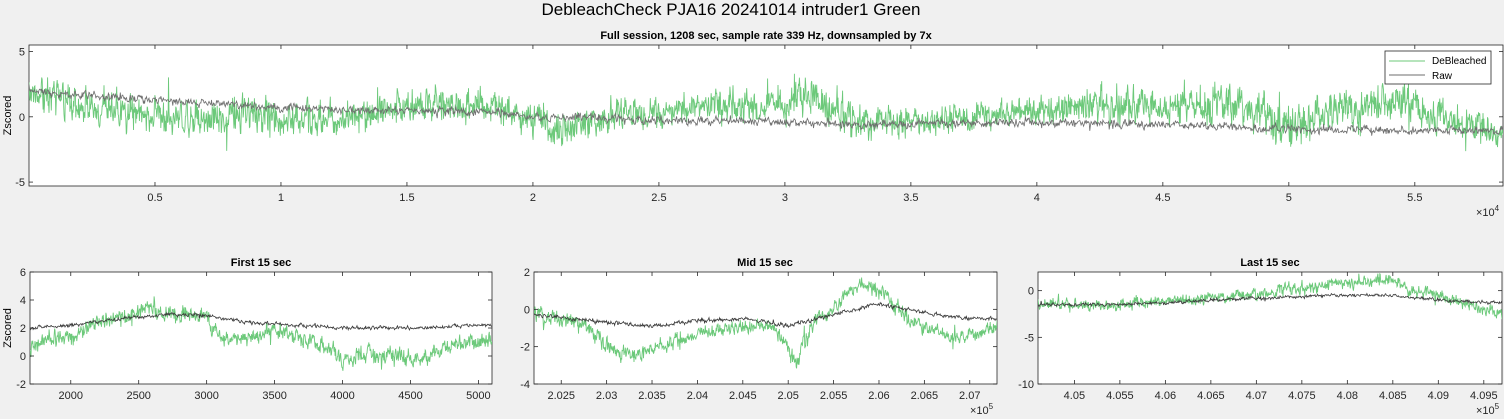 The width and height of the screenshot is (1504, 419). Describe the element at coordinates (606, 396) in the screenshot. I see `x-tick-label: 2.03` at that location.